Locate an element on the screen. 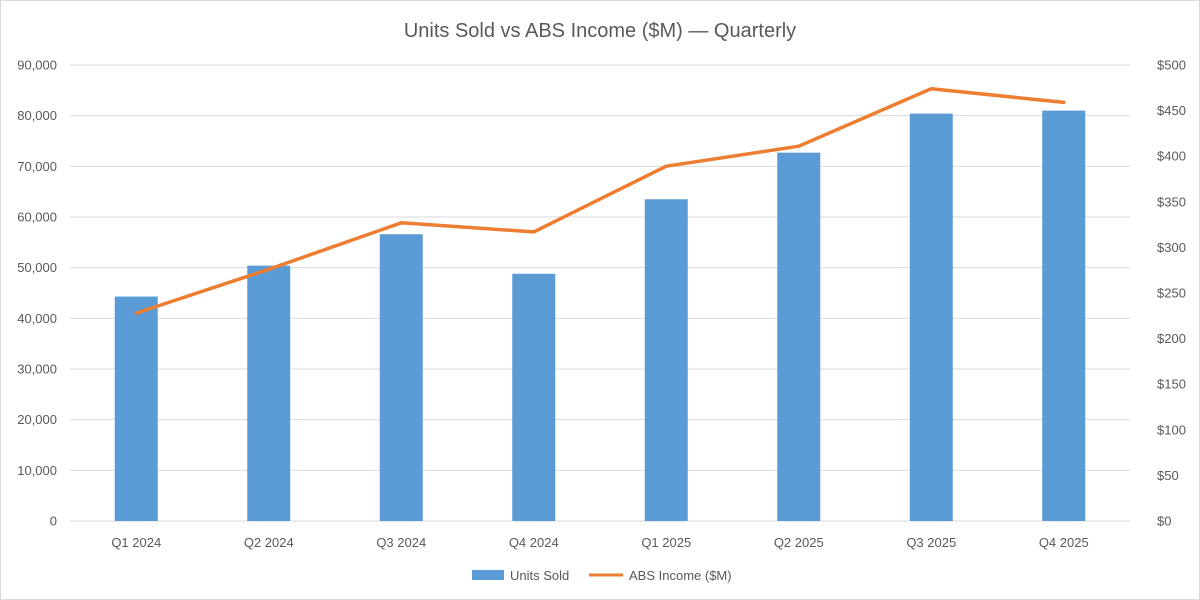 This screenshot has width=1200, height=600. right-tick-label: $400 is located at coordinates (1171, 156).